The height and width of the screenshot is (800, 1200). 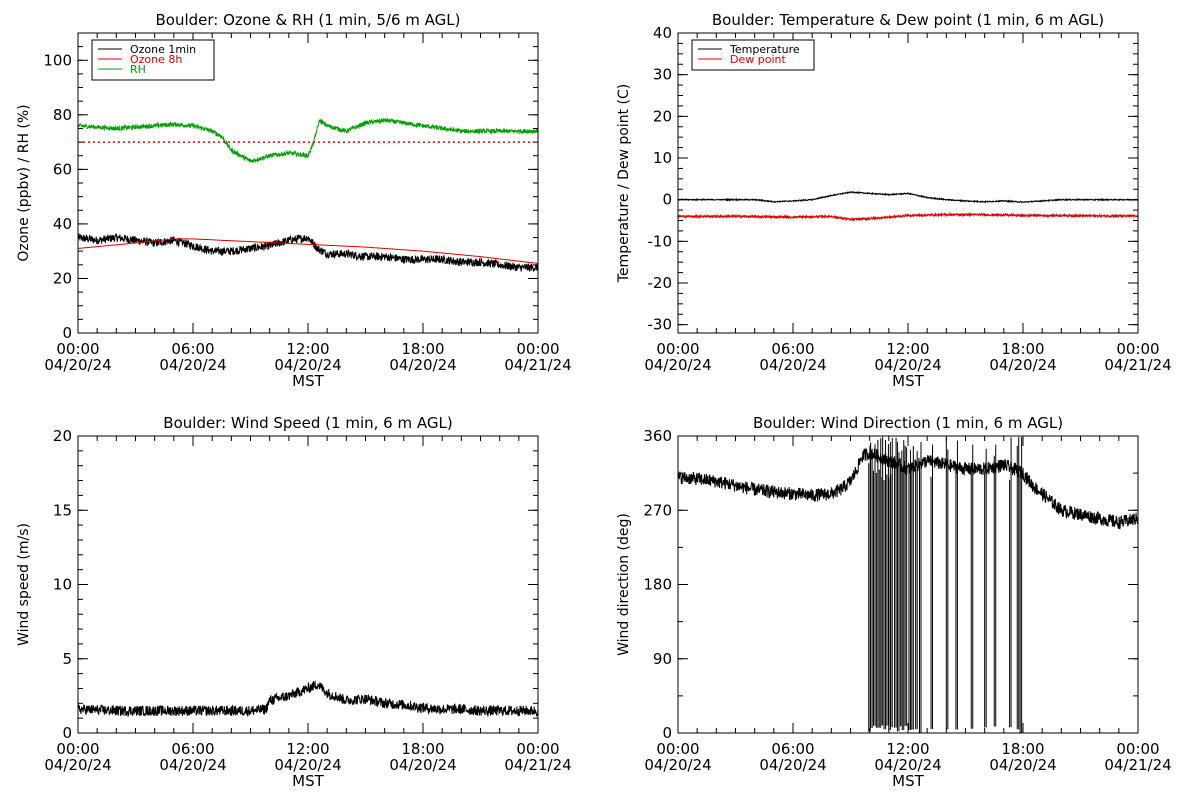 What do you see at coordinates (307, 423) in the screenshot?
I see `chart-title: Boulder: Wind Speed (1 min, 6 m AGL)` at bounding box center [307, 423].